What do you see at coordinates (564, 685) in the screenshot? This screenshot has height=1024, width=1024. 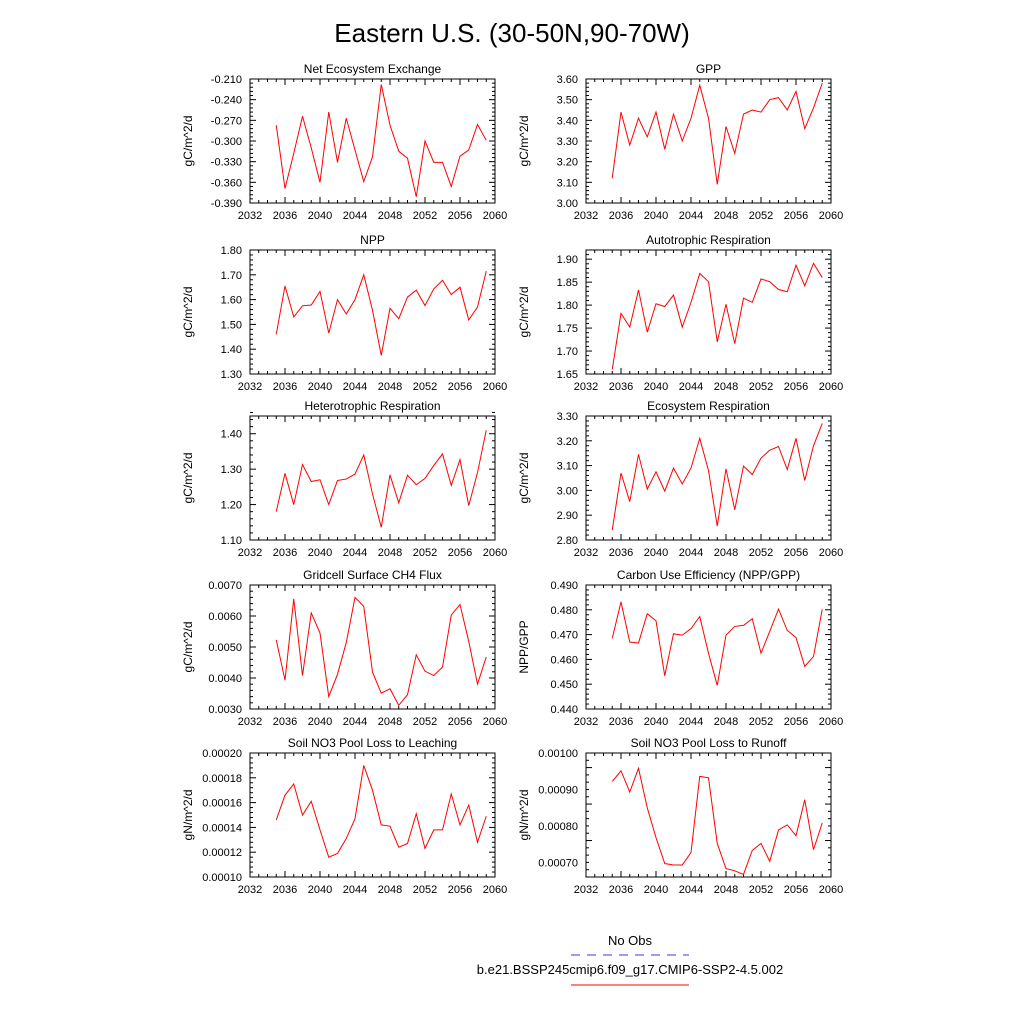 I see `y-tick-label: 0.450` at bounding box center [564, 685].